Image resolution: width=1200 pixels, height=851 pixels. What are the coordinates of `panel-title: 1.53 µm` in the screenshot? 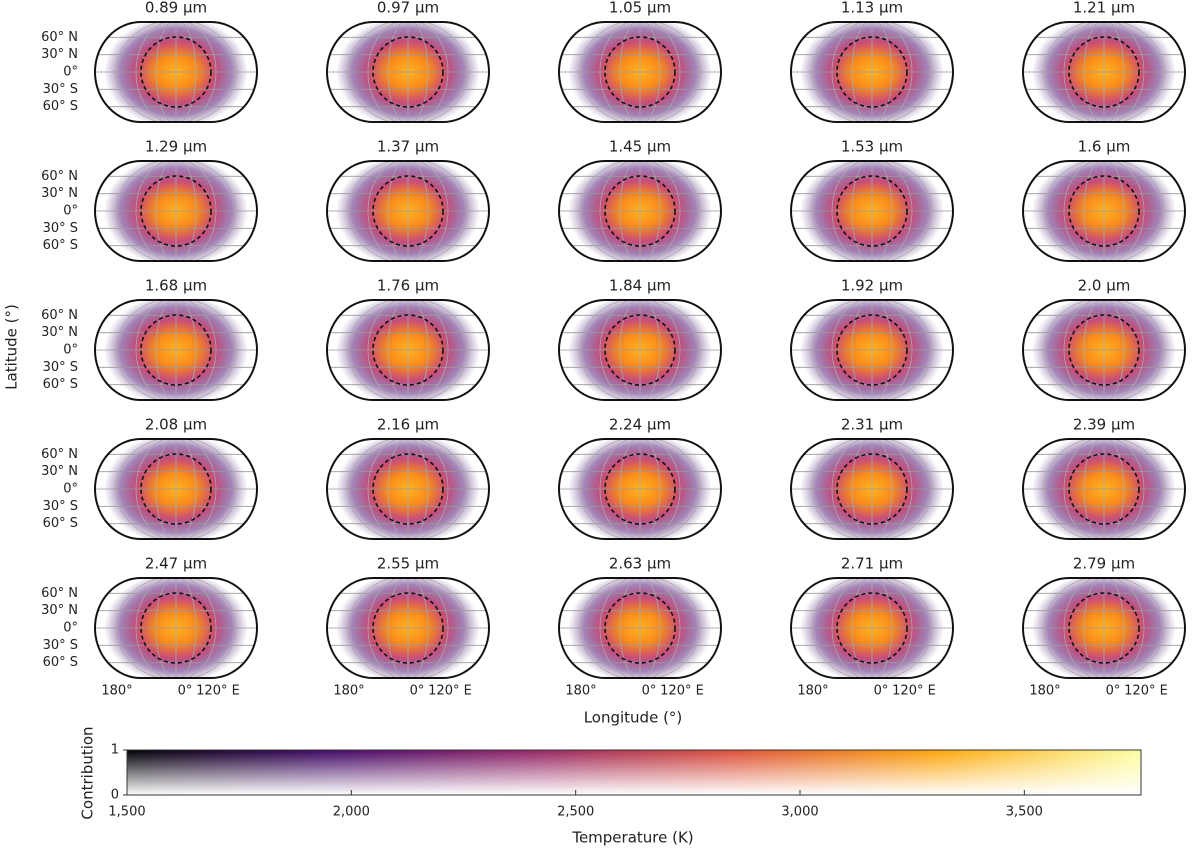 It's located at (872, 147).